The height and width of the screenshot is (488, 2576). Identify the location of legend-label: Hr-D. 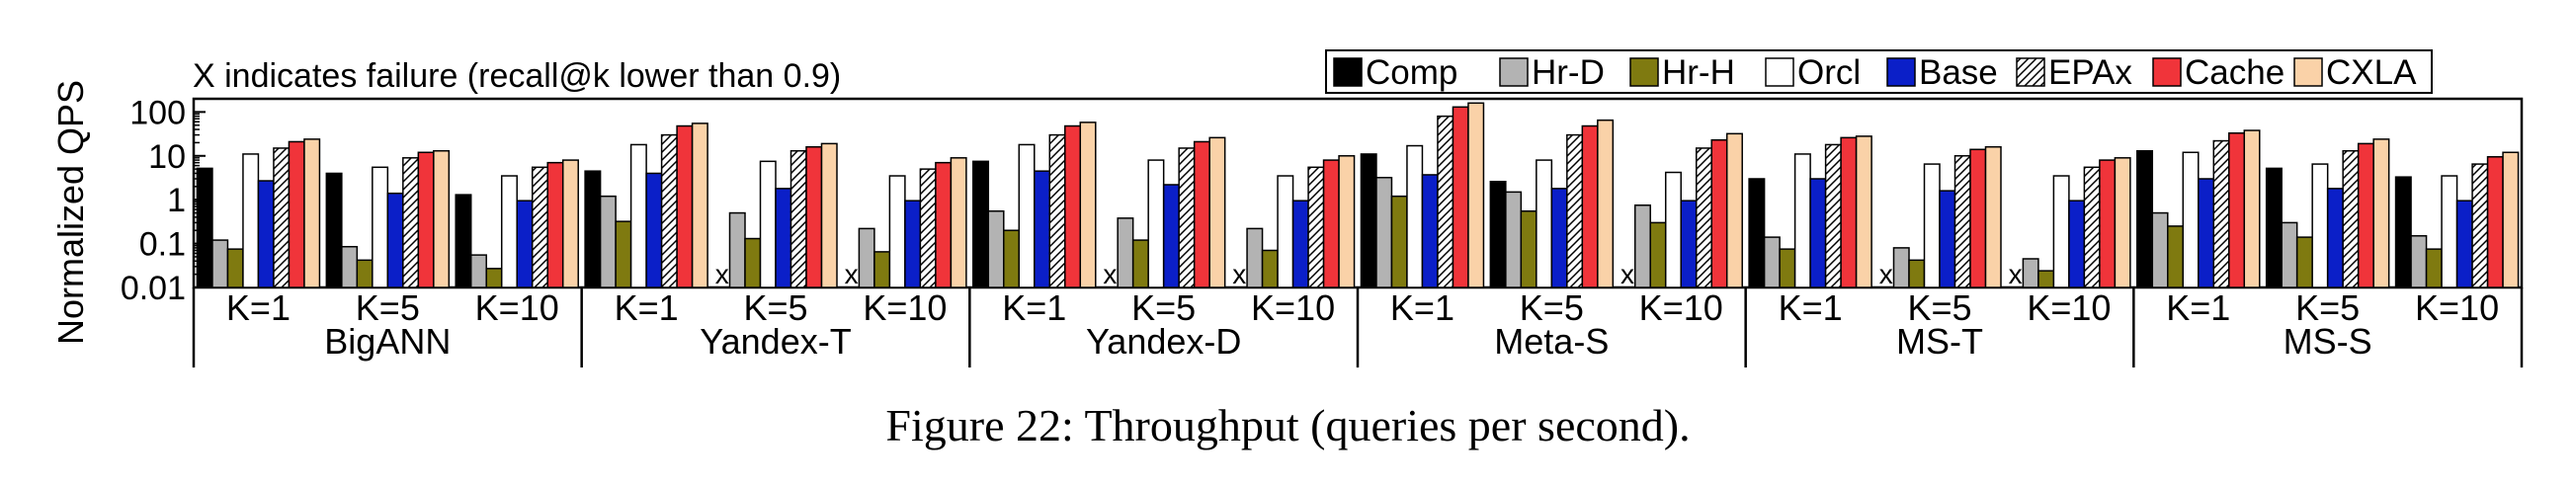
(1568, 72).